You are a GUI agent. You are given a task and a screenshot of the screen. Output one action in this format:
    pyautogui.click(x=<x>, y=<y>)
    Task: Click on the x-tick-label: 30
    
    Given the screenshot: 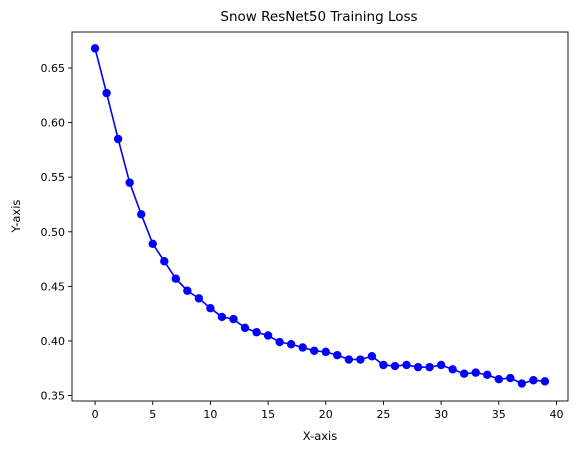 What is the action you would take?
    pyautogui.click(x=441, y=414)
    